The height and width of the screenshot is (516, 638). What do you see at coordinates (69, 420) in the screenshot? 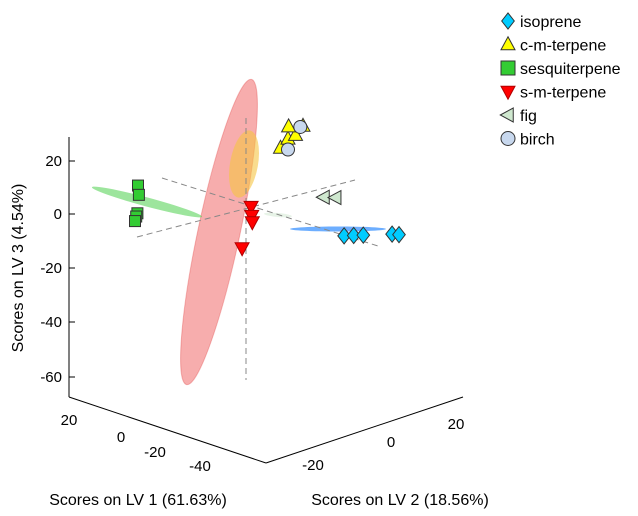
I see `x-tick-label: 20` at bounding box center [69, 420].